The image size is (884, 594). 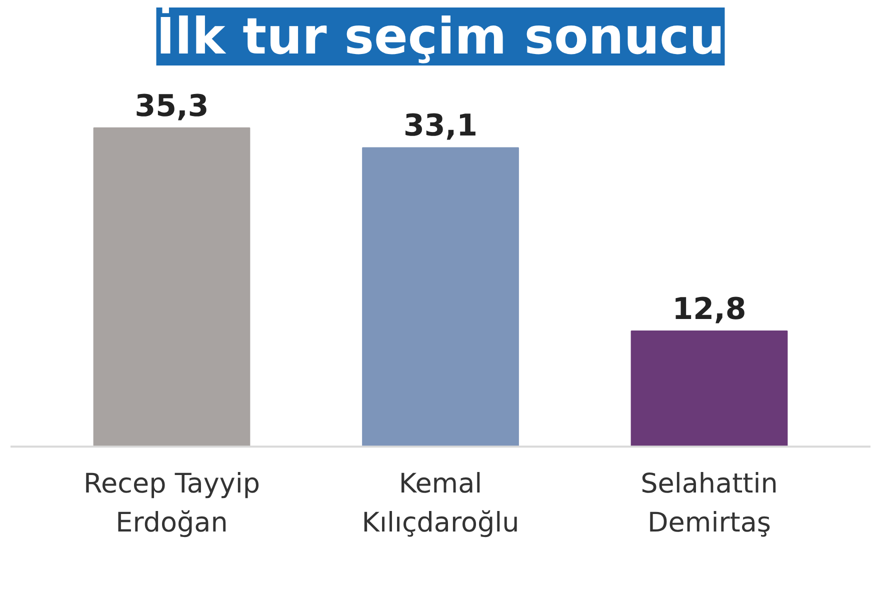 I want to click on data-label: 33,1, so click(x=440, y=126).